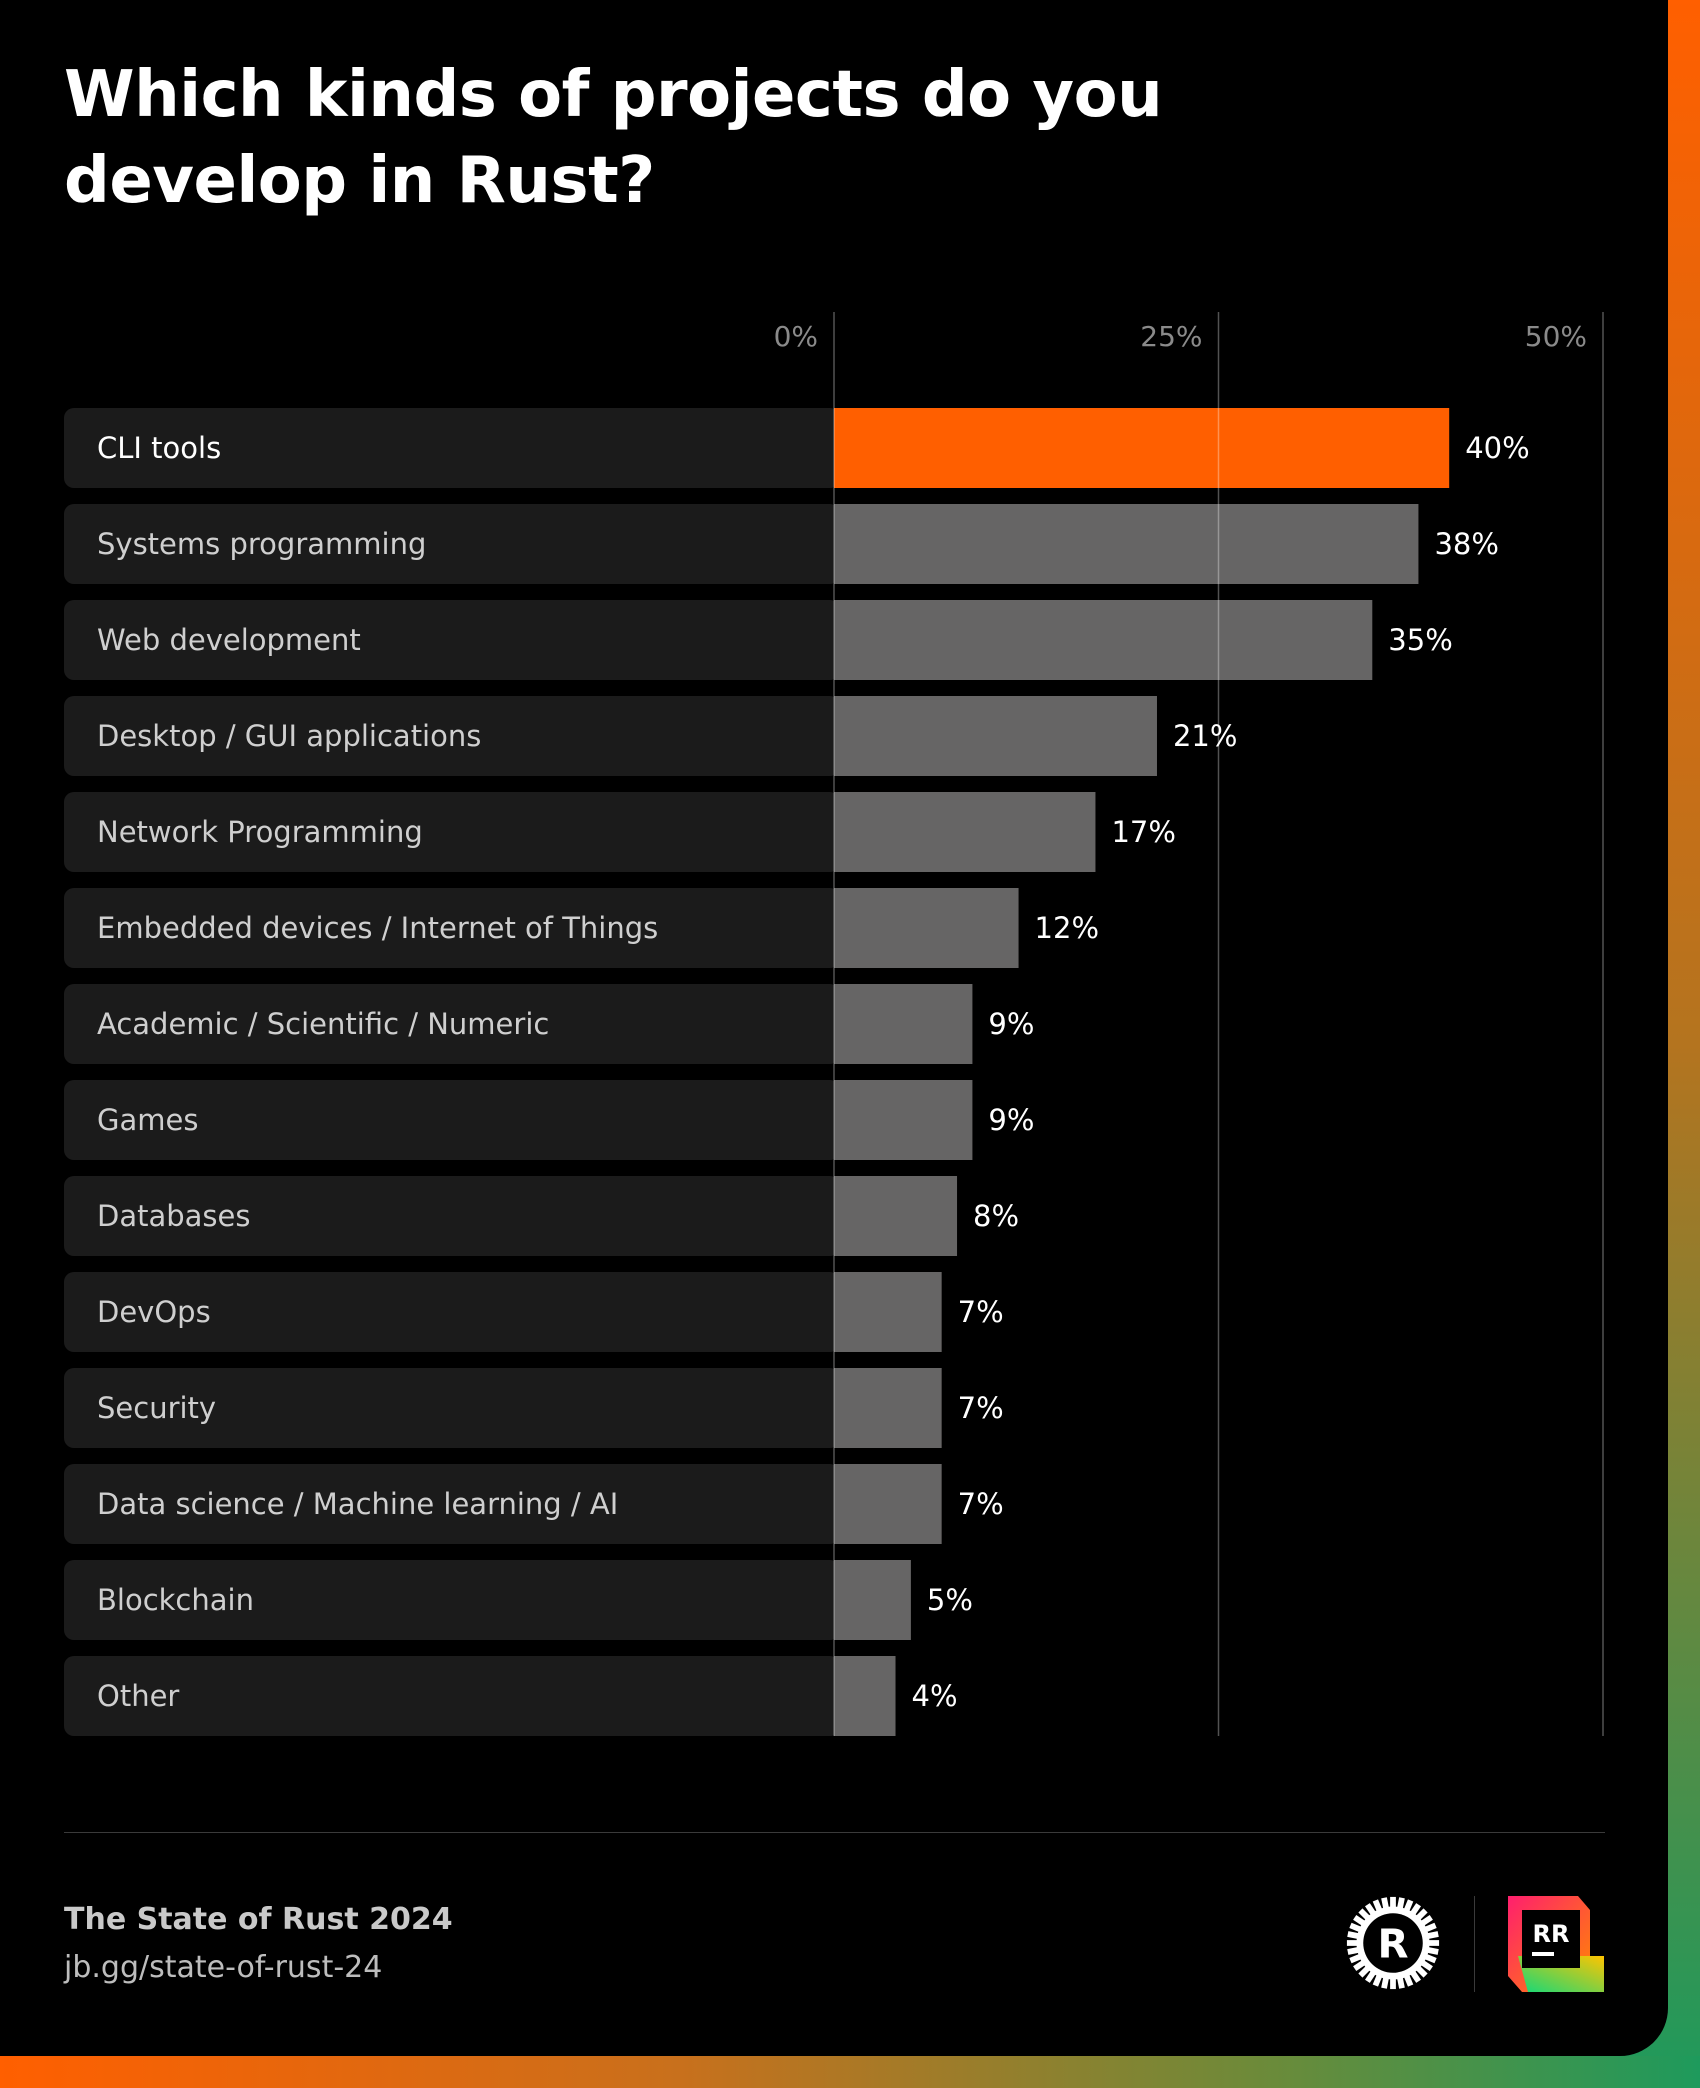 The image size is (1700, 2088). I want to click on category-label: DevOps, so click(154, 1312).